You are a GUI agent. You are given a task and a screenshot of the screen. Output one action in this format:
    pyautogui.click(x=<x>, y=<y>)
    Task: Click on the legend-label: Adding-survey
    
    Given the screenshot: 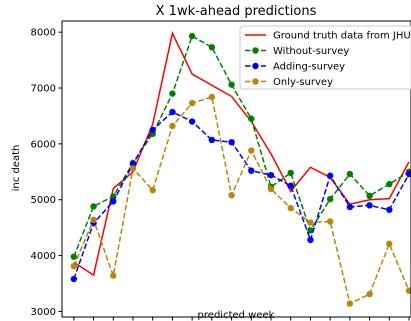 What is the action you would take?
    pyautogui.click(x=309, y=67)
    